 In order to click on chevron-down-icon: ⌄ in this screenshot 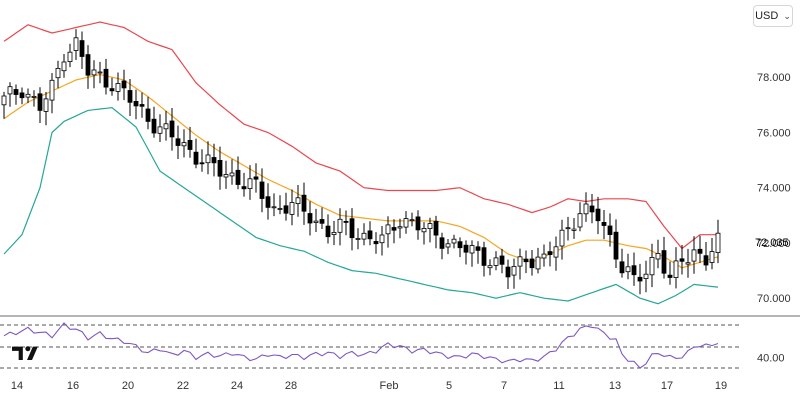, I will do `click(787, 15)`.